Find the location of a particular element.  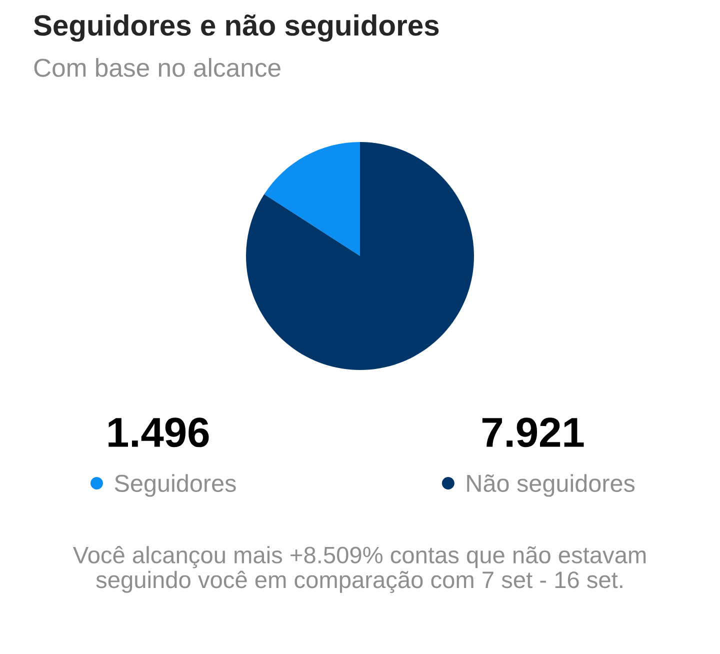

data-label: 7.921 is located at coordinates (533, 433).